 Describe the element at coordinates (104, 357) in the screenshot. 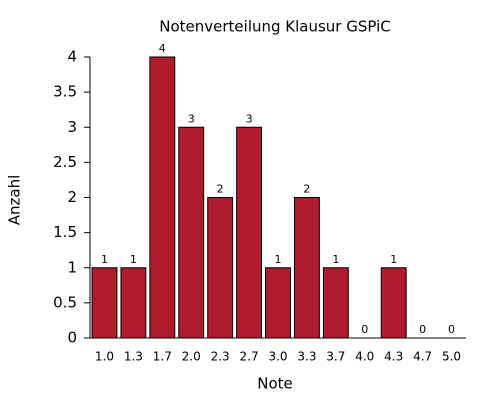

I see `x-tick-label: 1.0` at that location.